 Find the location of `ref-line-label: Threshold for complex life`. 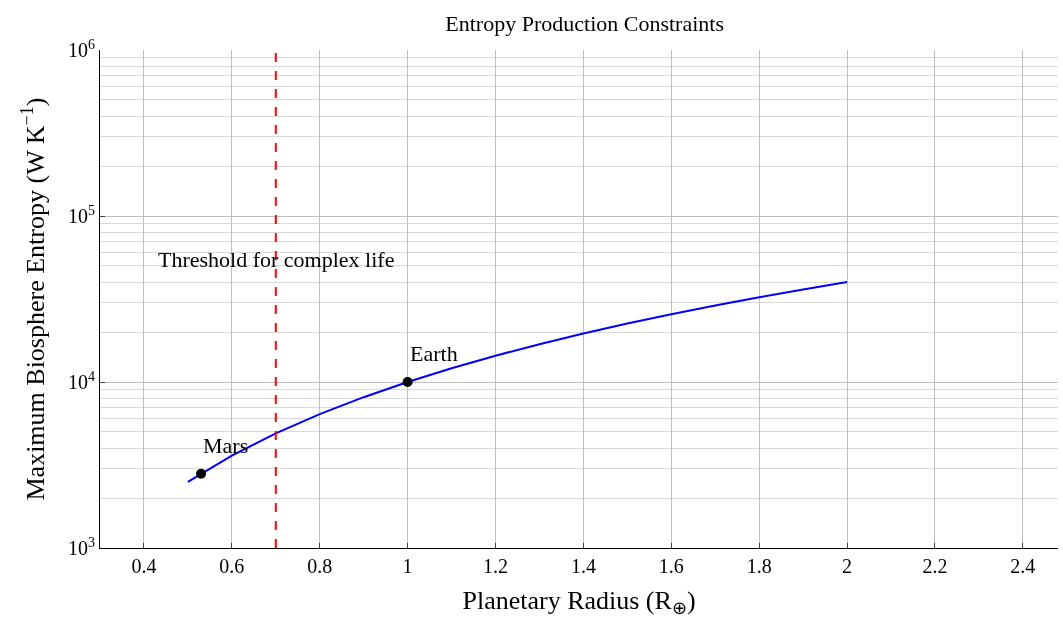

ref-line-label: Threshold for complex life is located at coordinates (276, 259).